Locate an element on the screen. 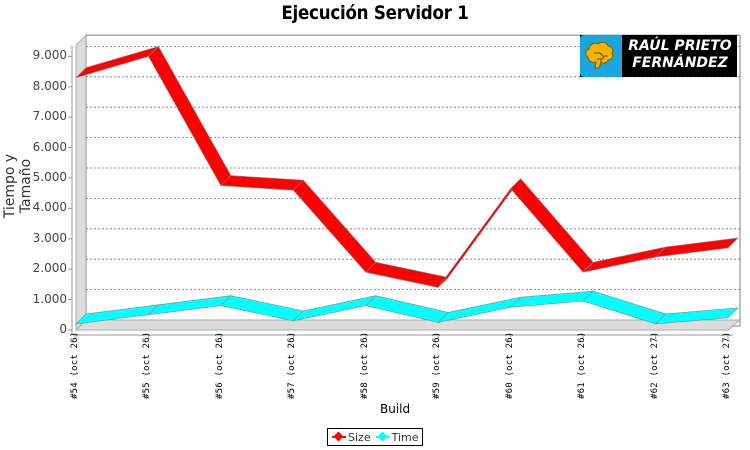 The width and height of the screenshot is (750, 450). x-tick-label: #61 (oct 26) is located at coordinates (582, 365).